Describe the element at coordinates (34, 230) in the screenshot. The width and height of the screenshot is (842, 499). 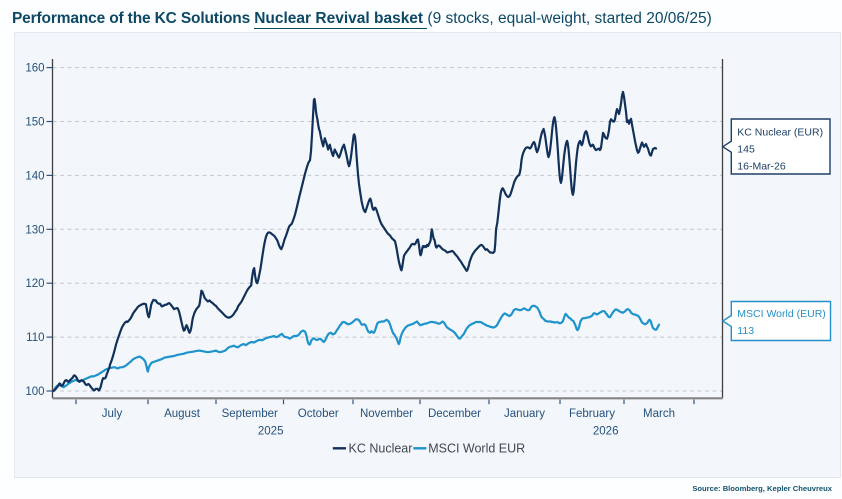
I see `svg-text: 130` at that location.